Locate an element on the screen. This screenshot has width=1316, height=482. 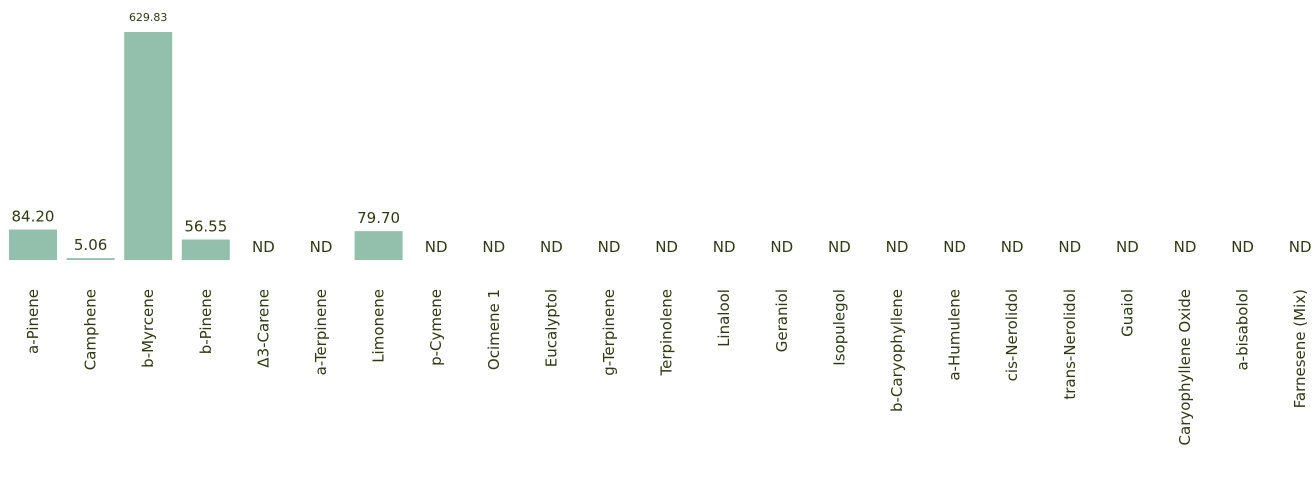
value-label-1: 5.06 is located at coordinates (90, 245).